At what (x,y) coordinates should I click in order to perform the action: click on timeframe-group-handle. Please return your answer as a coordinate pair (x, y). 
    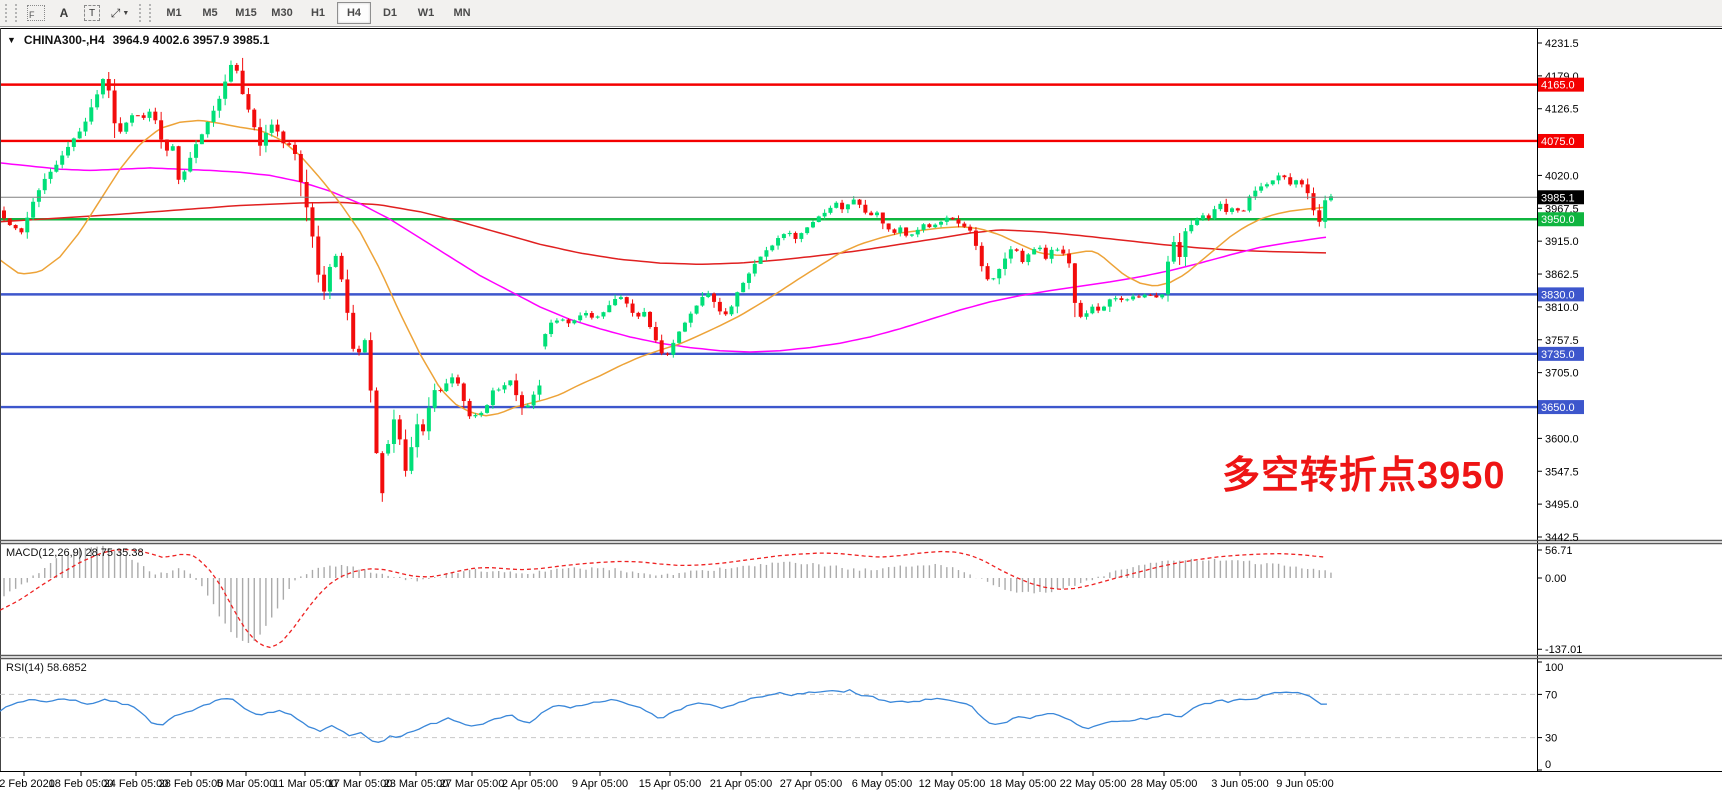
    Looking at the image, I should click on (145, 13).